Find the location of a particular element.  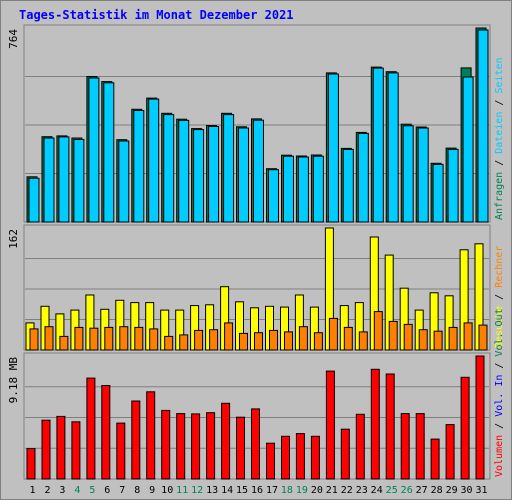

series-rechner is located at coordinates (258, 331).